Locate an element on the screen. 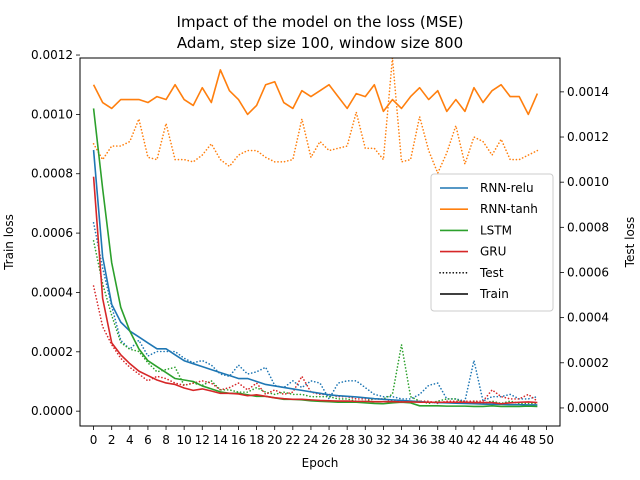 The height and width of the screenshot is (480, 640). left-y-tick-label: 0.0010 is located at coordinates (52, 114).